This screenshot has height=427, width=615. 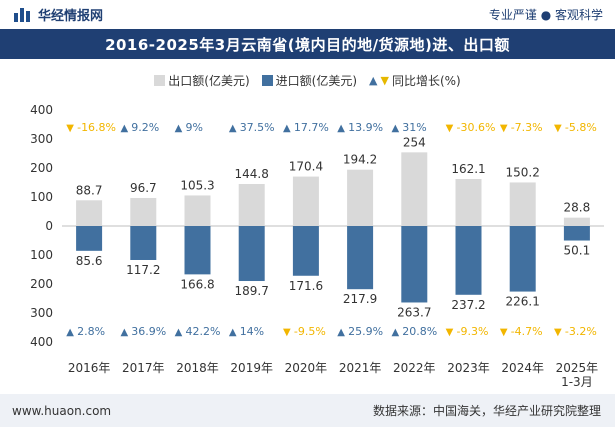 What do you see at coordinates (145, 127) in the screenshot?
I see `export-growth-label: 9.2%` at bounding box center [145, 127].